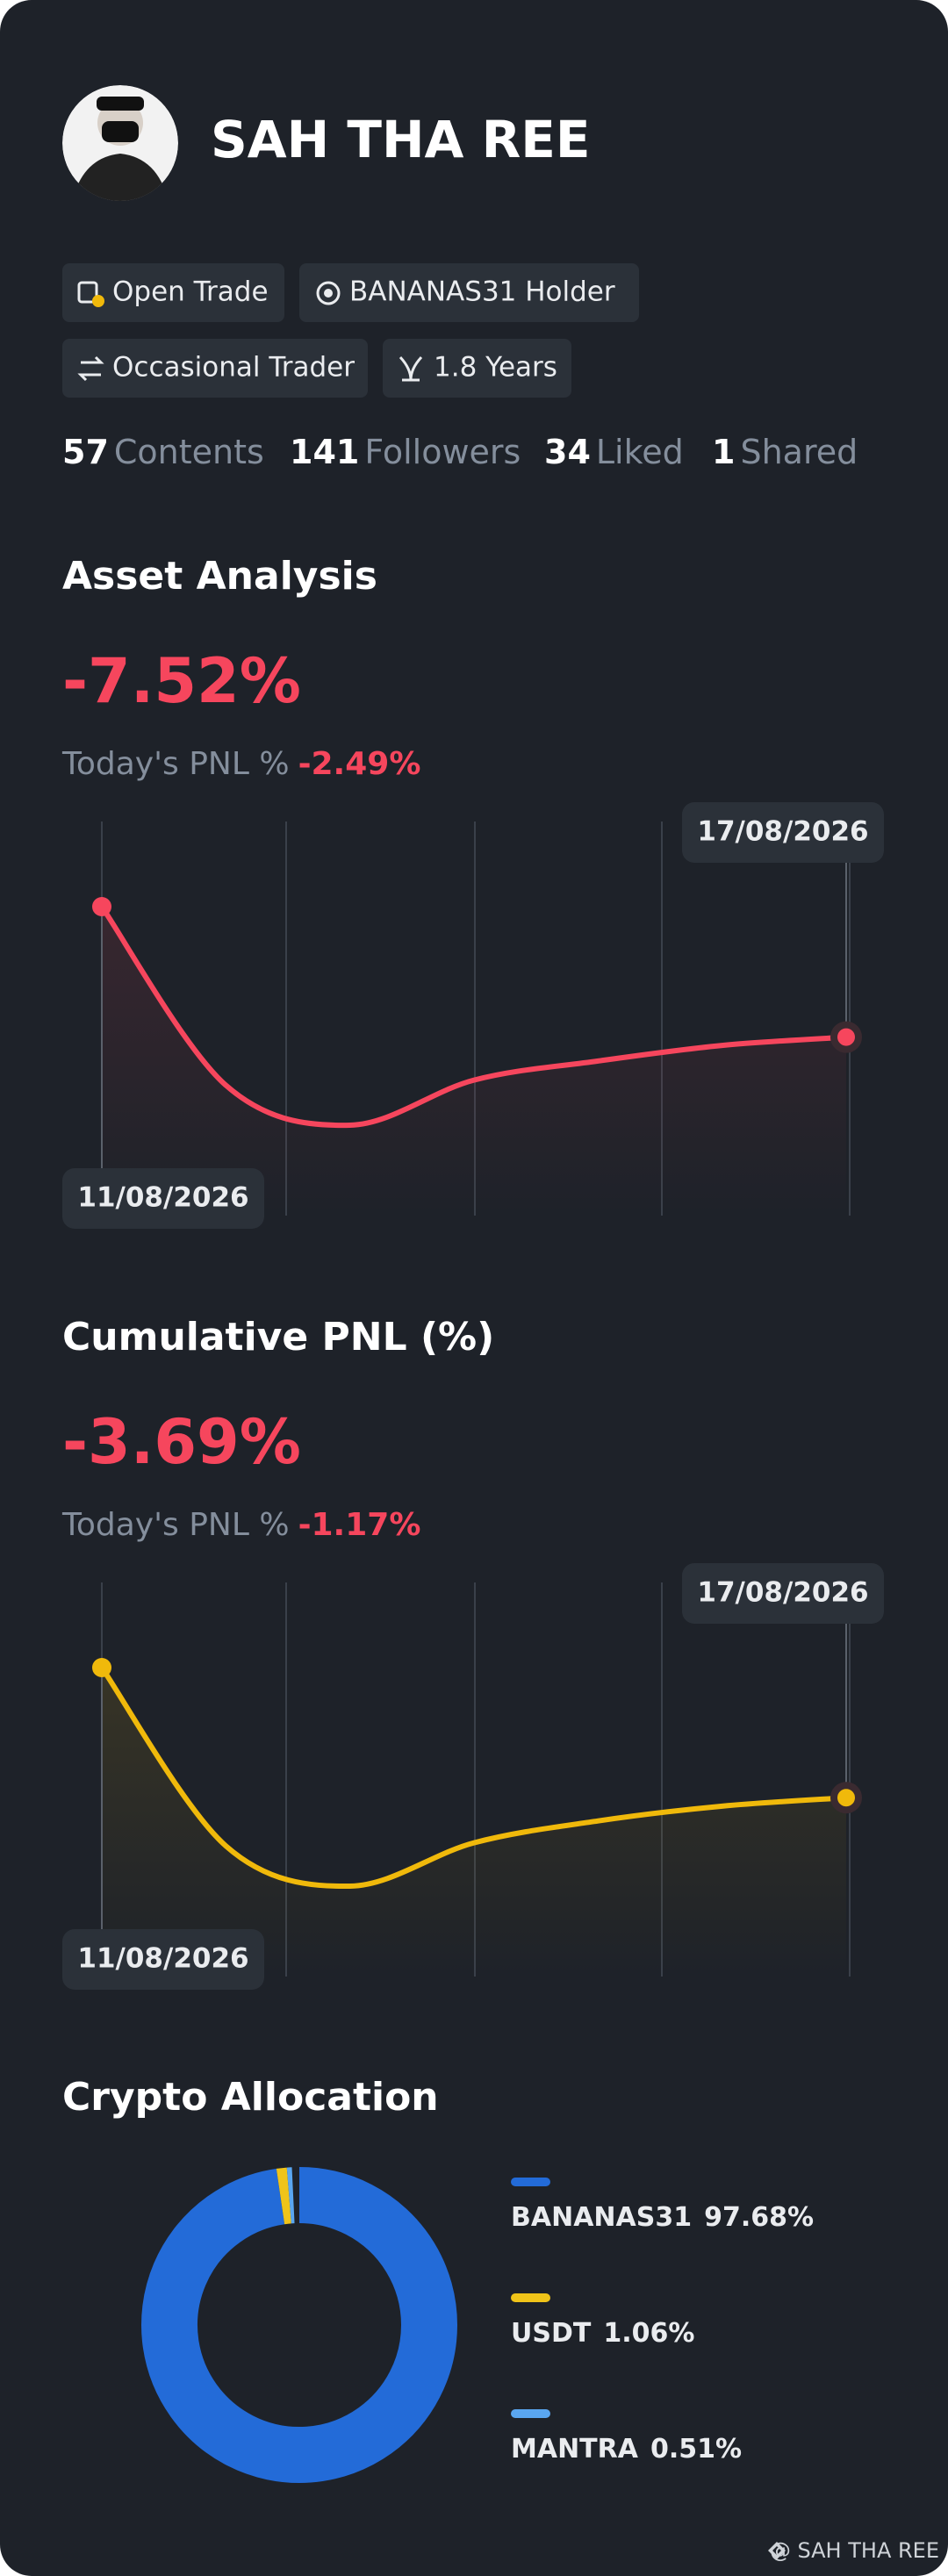  I want to click on legend-entry: USDT 1.06%, so click(603, 2333).